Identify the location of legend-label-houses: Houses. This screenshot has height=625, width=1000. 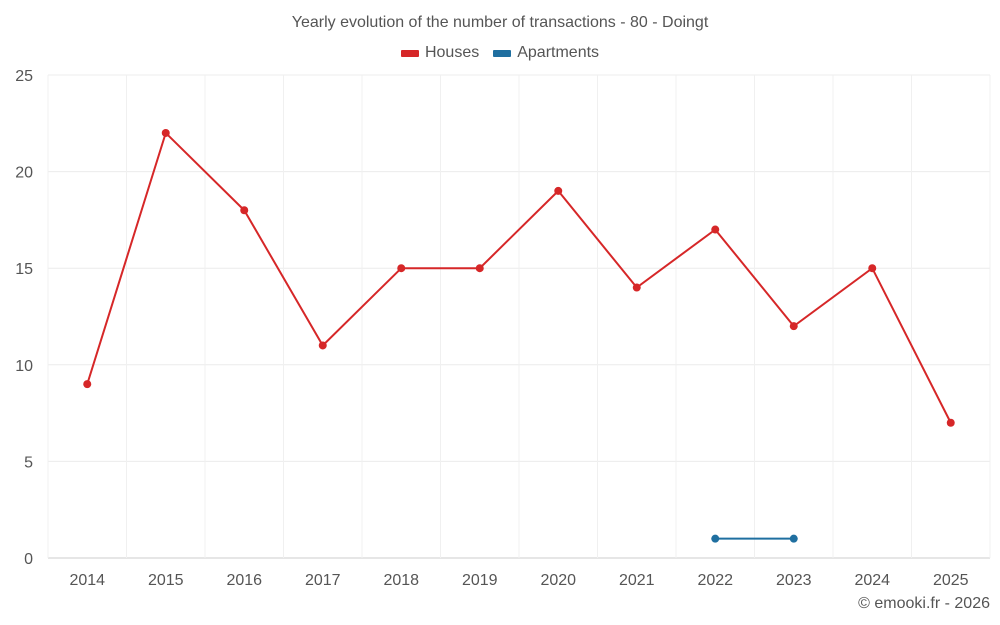
(452, 52).